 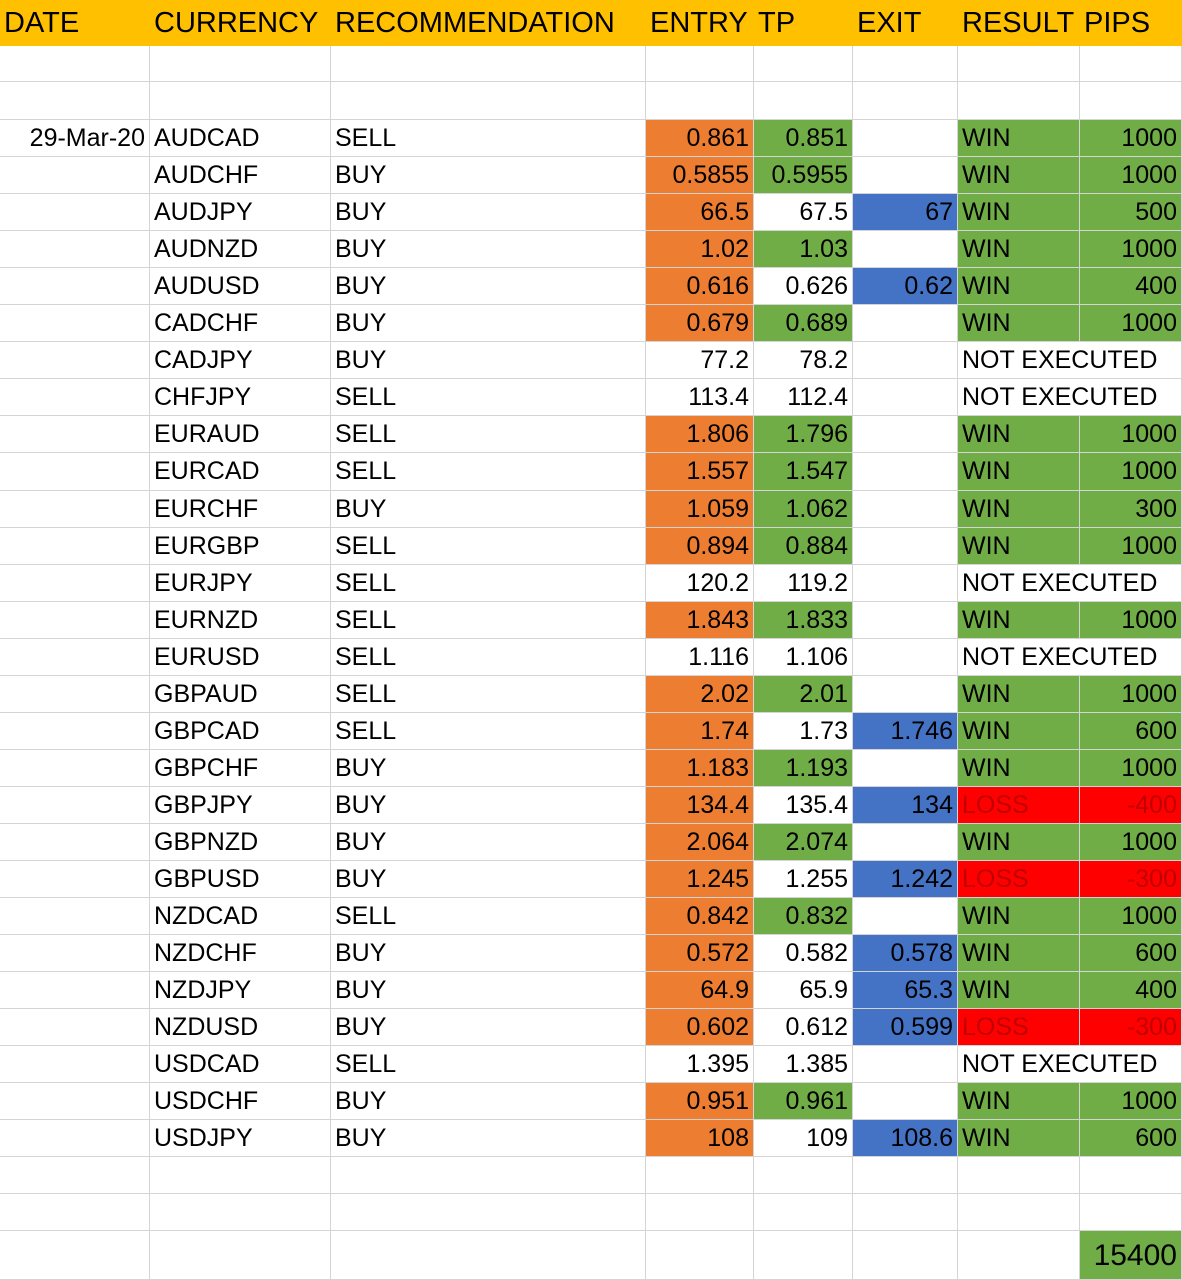 I want to click on cell-pips: -300, so click(x=1131, y=1027).